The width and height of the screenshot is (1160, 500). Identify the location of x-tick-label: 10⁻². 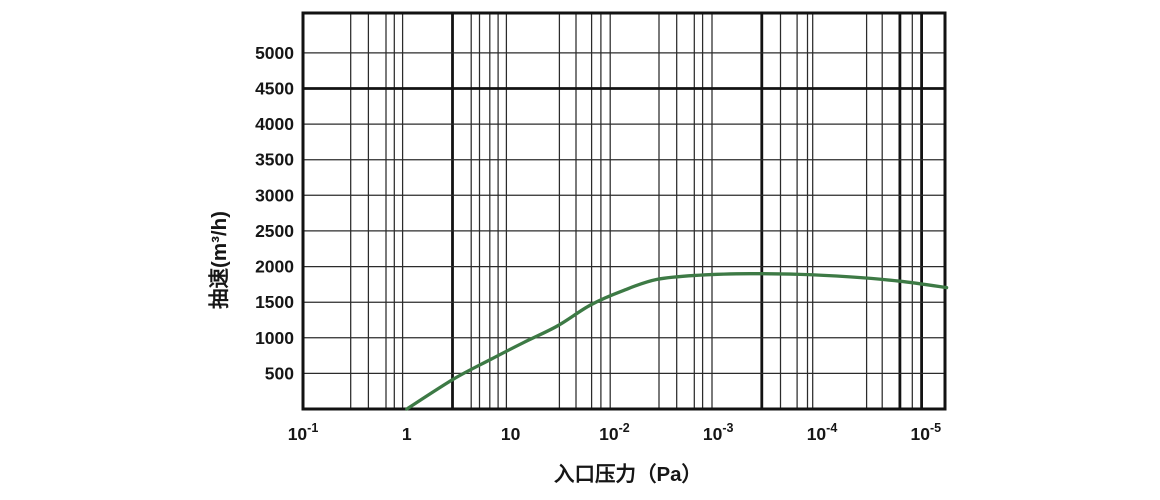
(614, 432).